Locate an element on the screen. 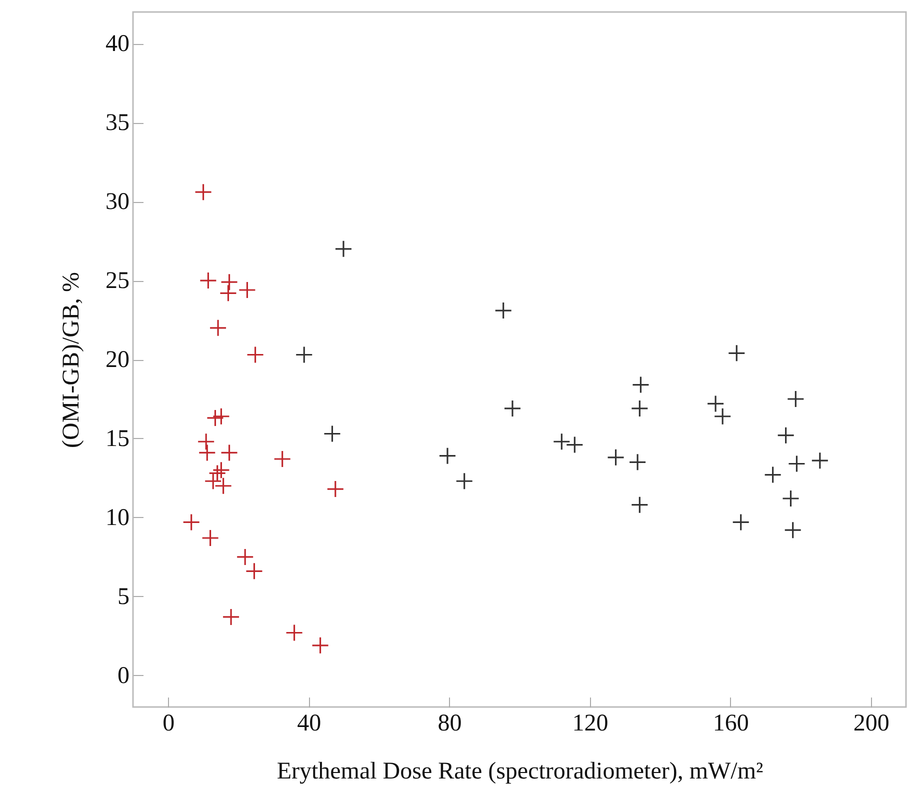 The height and width of the screenshot is (812, 908). y-tick-label: 20 is located at coordinates (118, 360).